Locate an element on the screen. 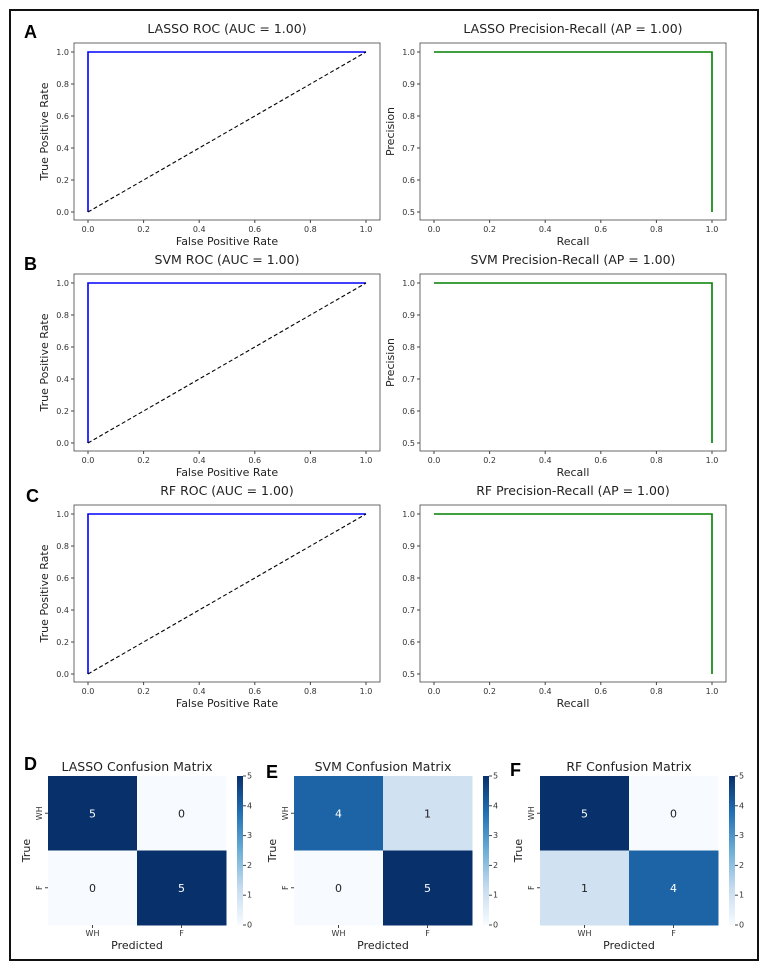  colorbar-tick-label: 3 is located at coordinates (495, 835).